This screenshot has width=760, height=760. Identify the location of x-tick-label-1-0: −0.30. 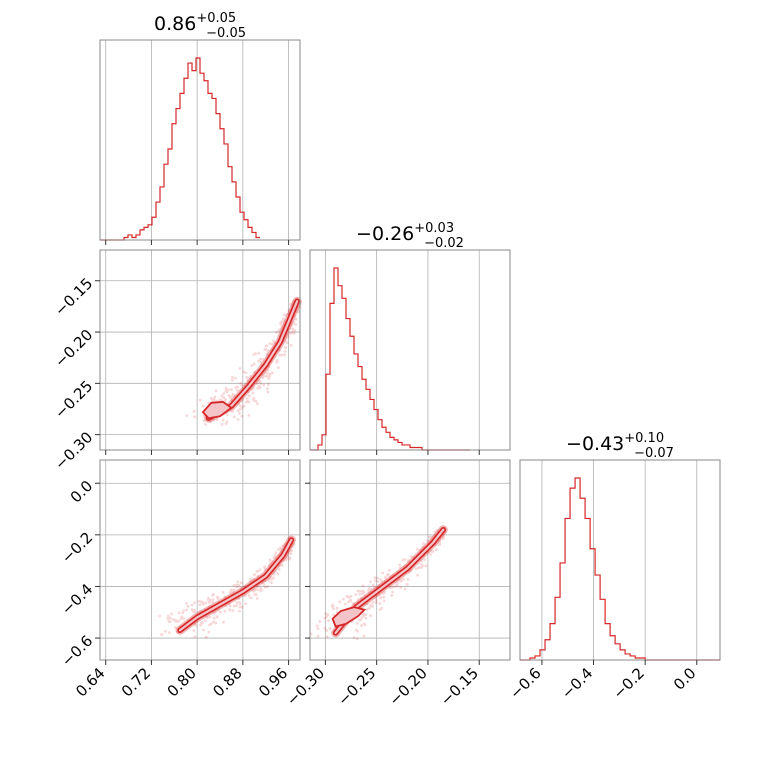
(305, 686).